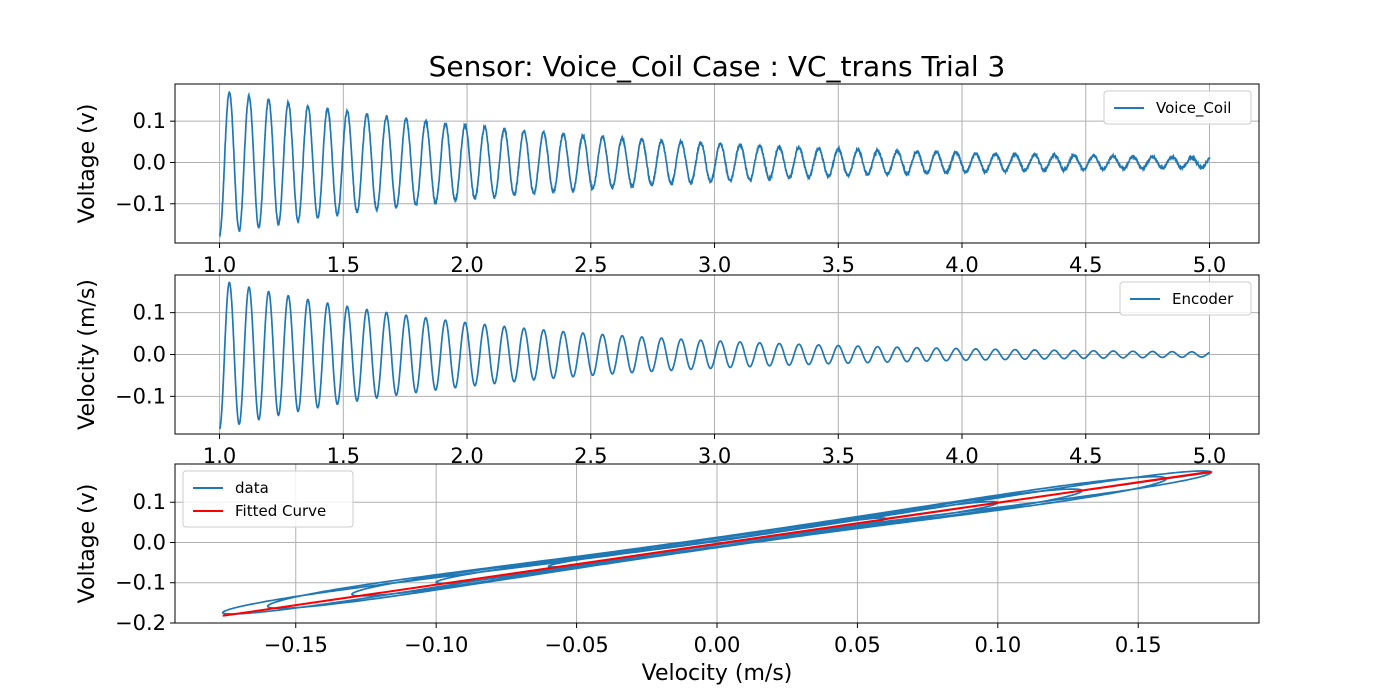 Image resolution: width=1400 pixels, height=700 pixels. I want to click on x-tick-label: 0.15, so click(1138, 645).